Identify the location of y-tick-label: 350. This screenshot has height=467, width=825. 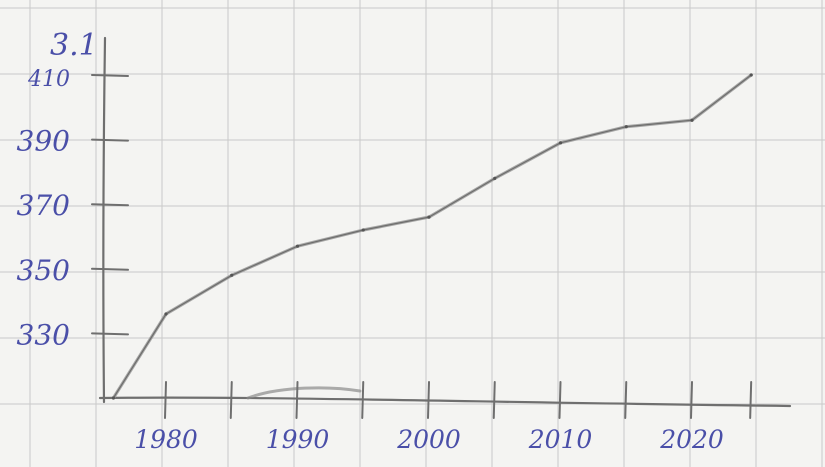
(43, 270).